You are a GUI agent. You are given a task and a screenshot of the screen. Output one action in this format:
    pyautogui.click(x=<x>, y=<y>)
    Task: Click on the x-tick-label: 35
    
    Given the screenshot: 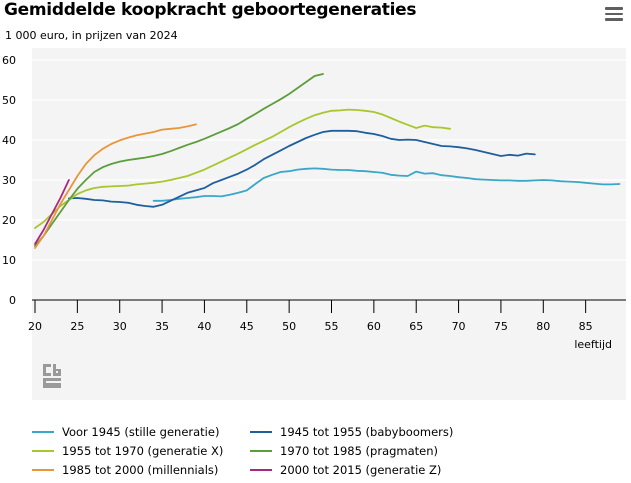 What is the action you would take?
    pyautogui.click(x=162, y=326)
    